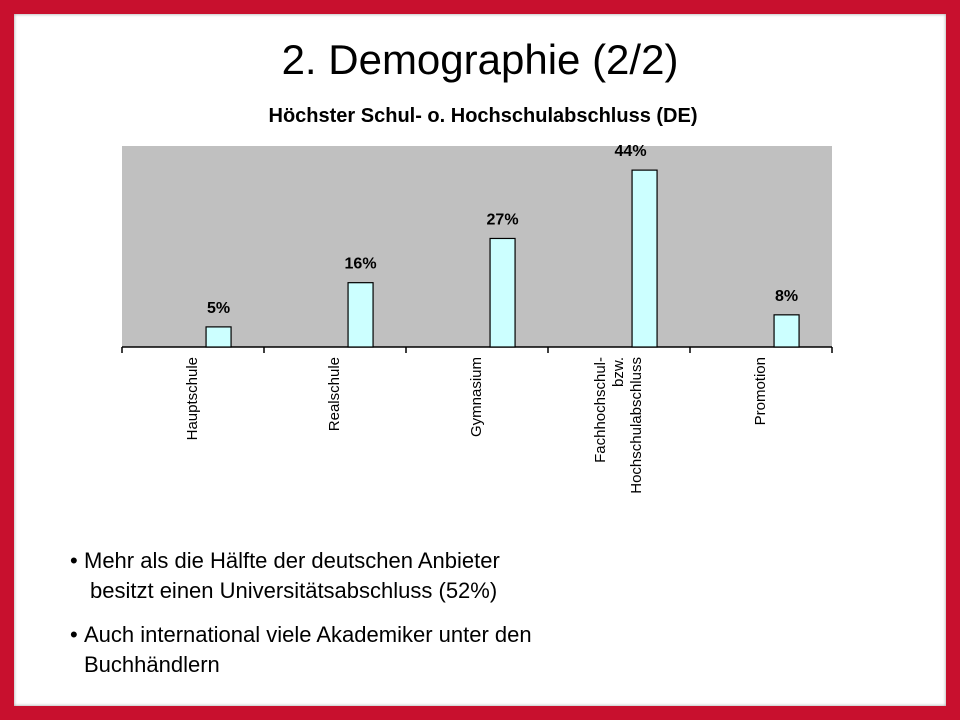 This screenshot has width=960, height=720. Describe the element at coordinates (480, 59) in the screenshot. I see `slide-title: 2. Demographie (2/2)` at that location.